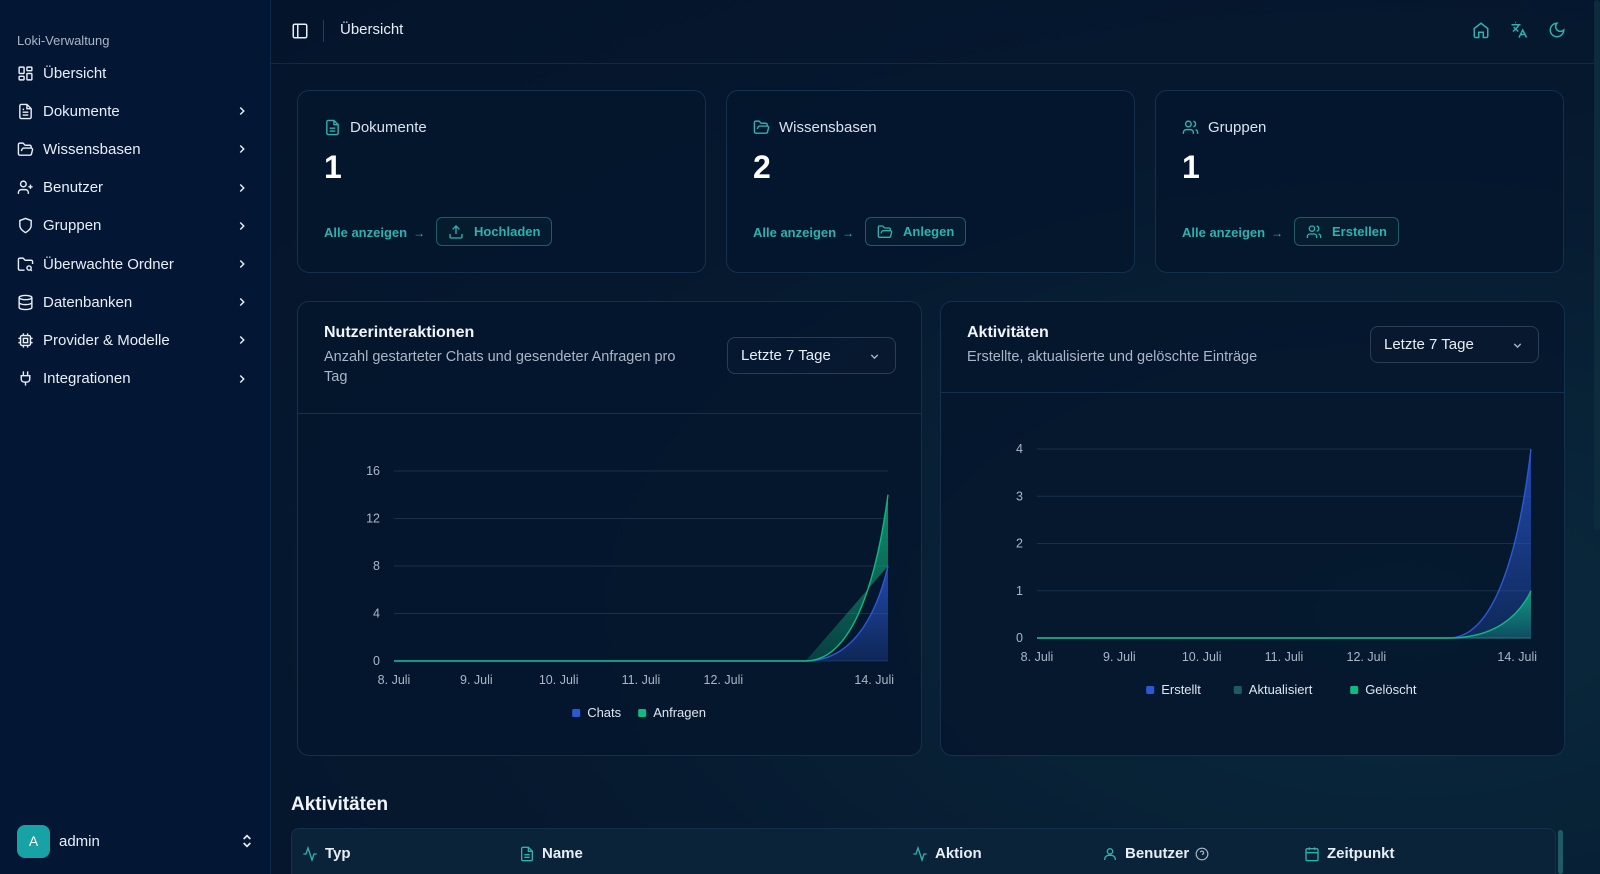 The height and width of the screenshot is (874, 1600). Describe the element at coordinates (935, 32) in the screenshot. I see `topbar: Übersicht` at that location.